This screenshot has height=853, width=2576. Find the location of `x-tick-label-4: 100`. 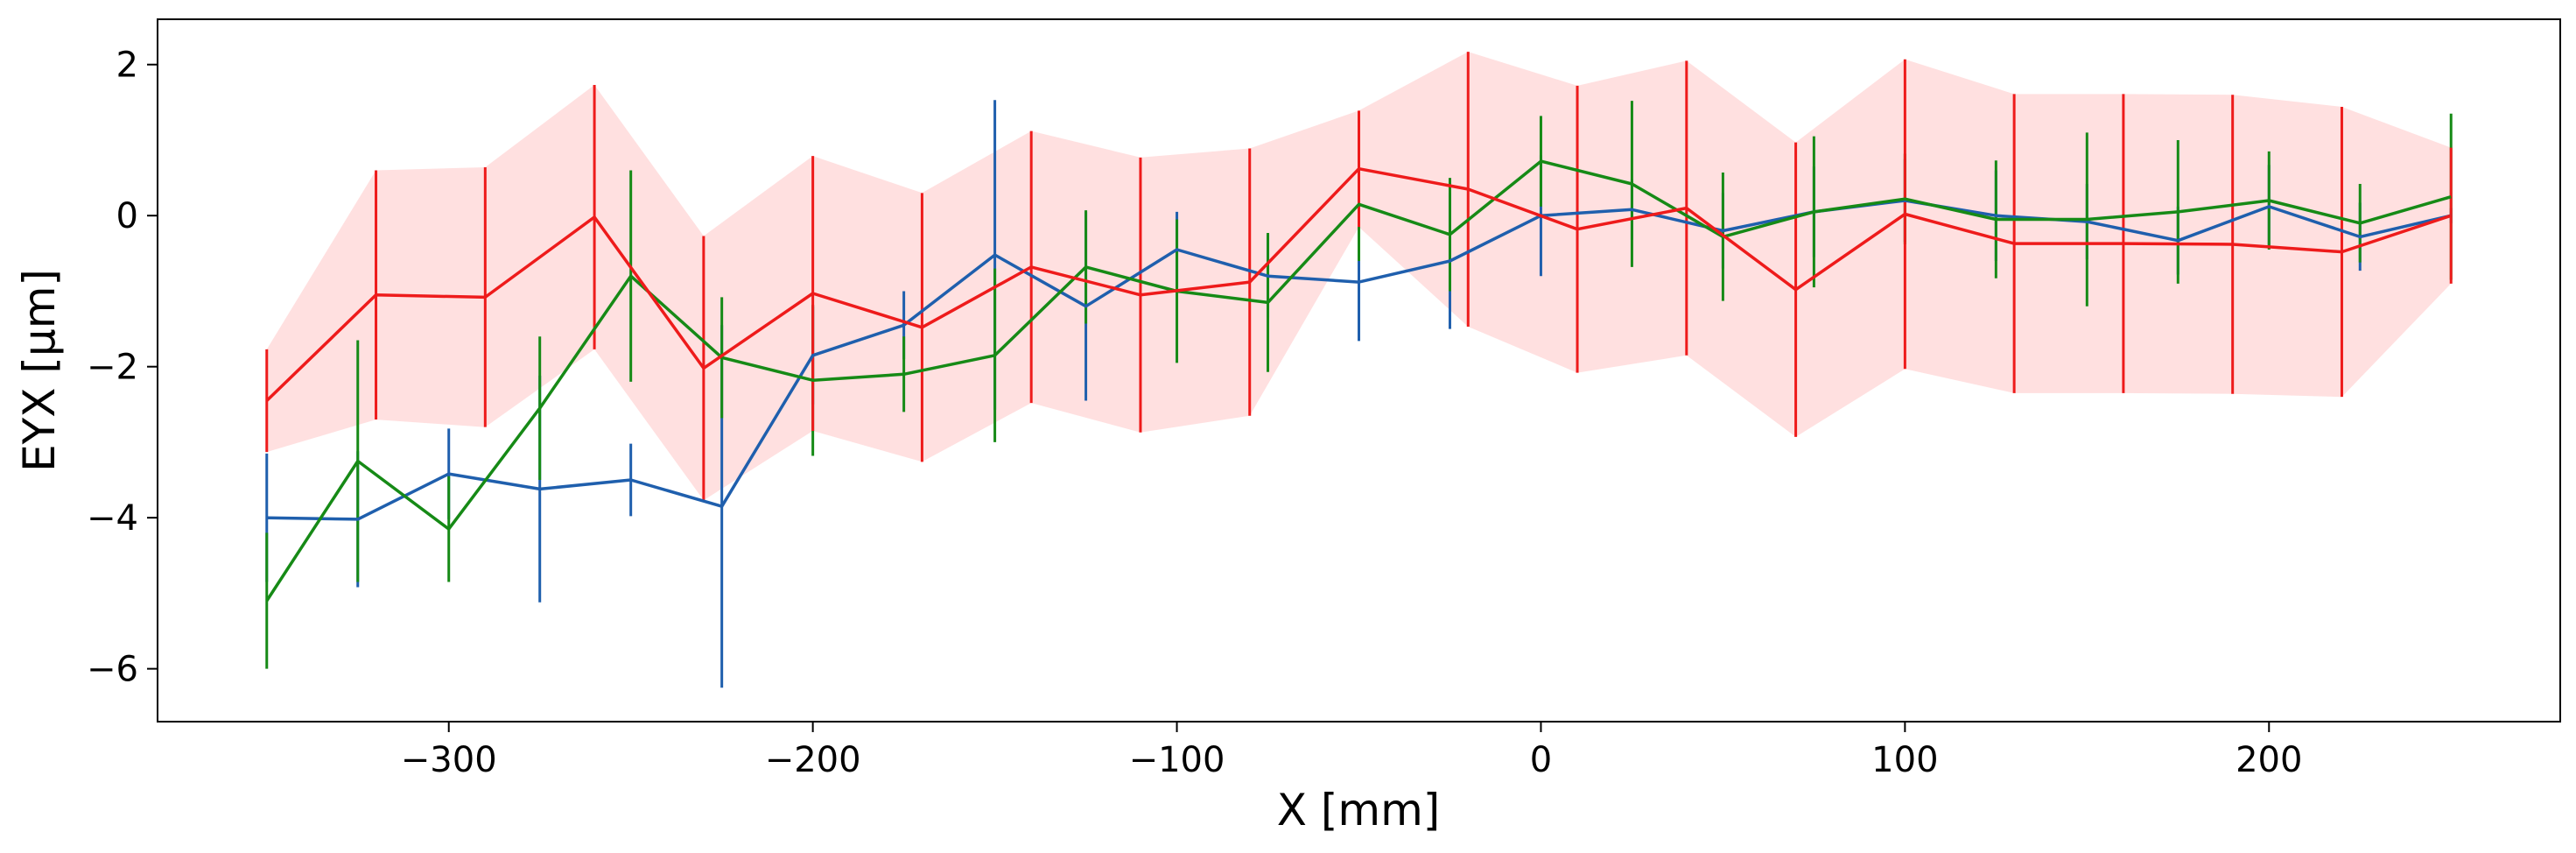

x-tick-label-4: 100 is located at coordinates (1904, 760).